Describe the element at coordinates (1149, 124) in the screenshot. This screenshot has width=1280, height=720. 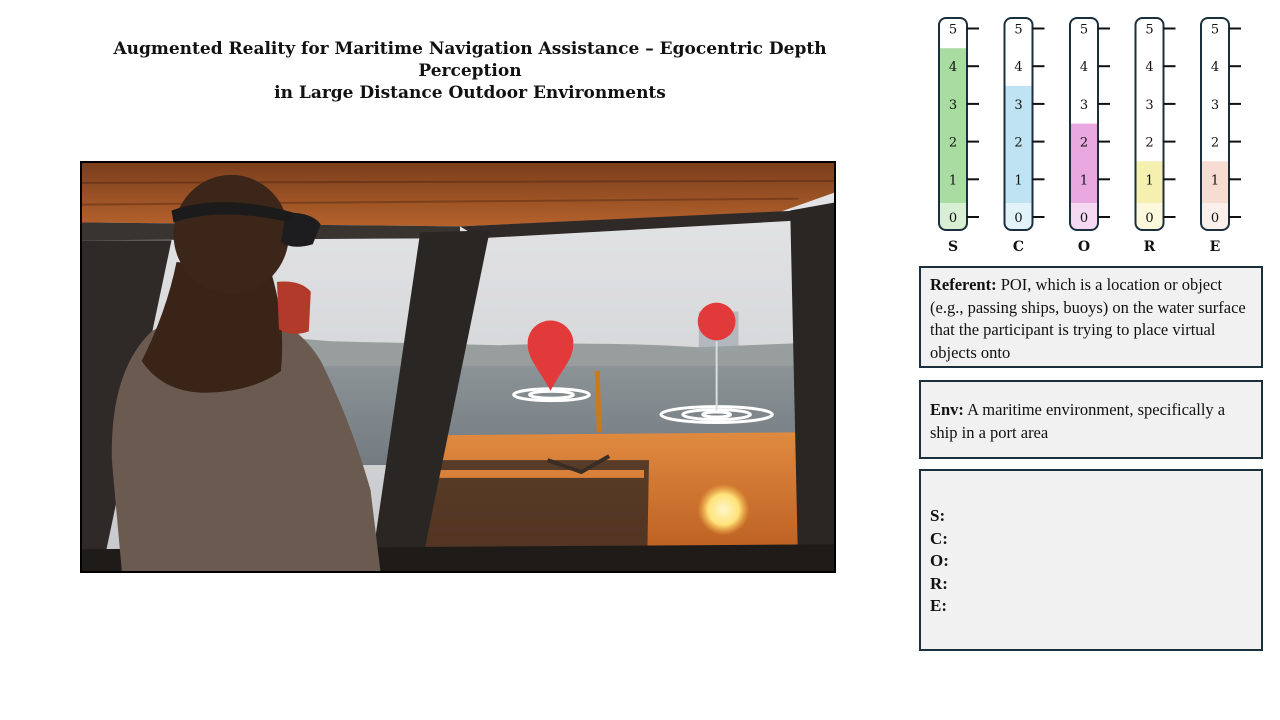
I see `scale-tube-r` at that location.